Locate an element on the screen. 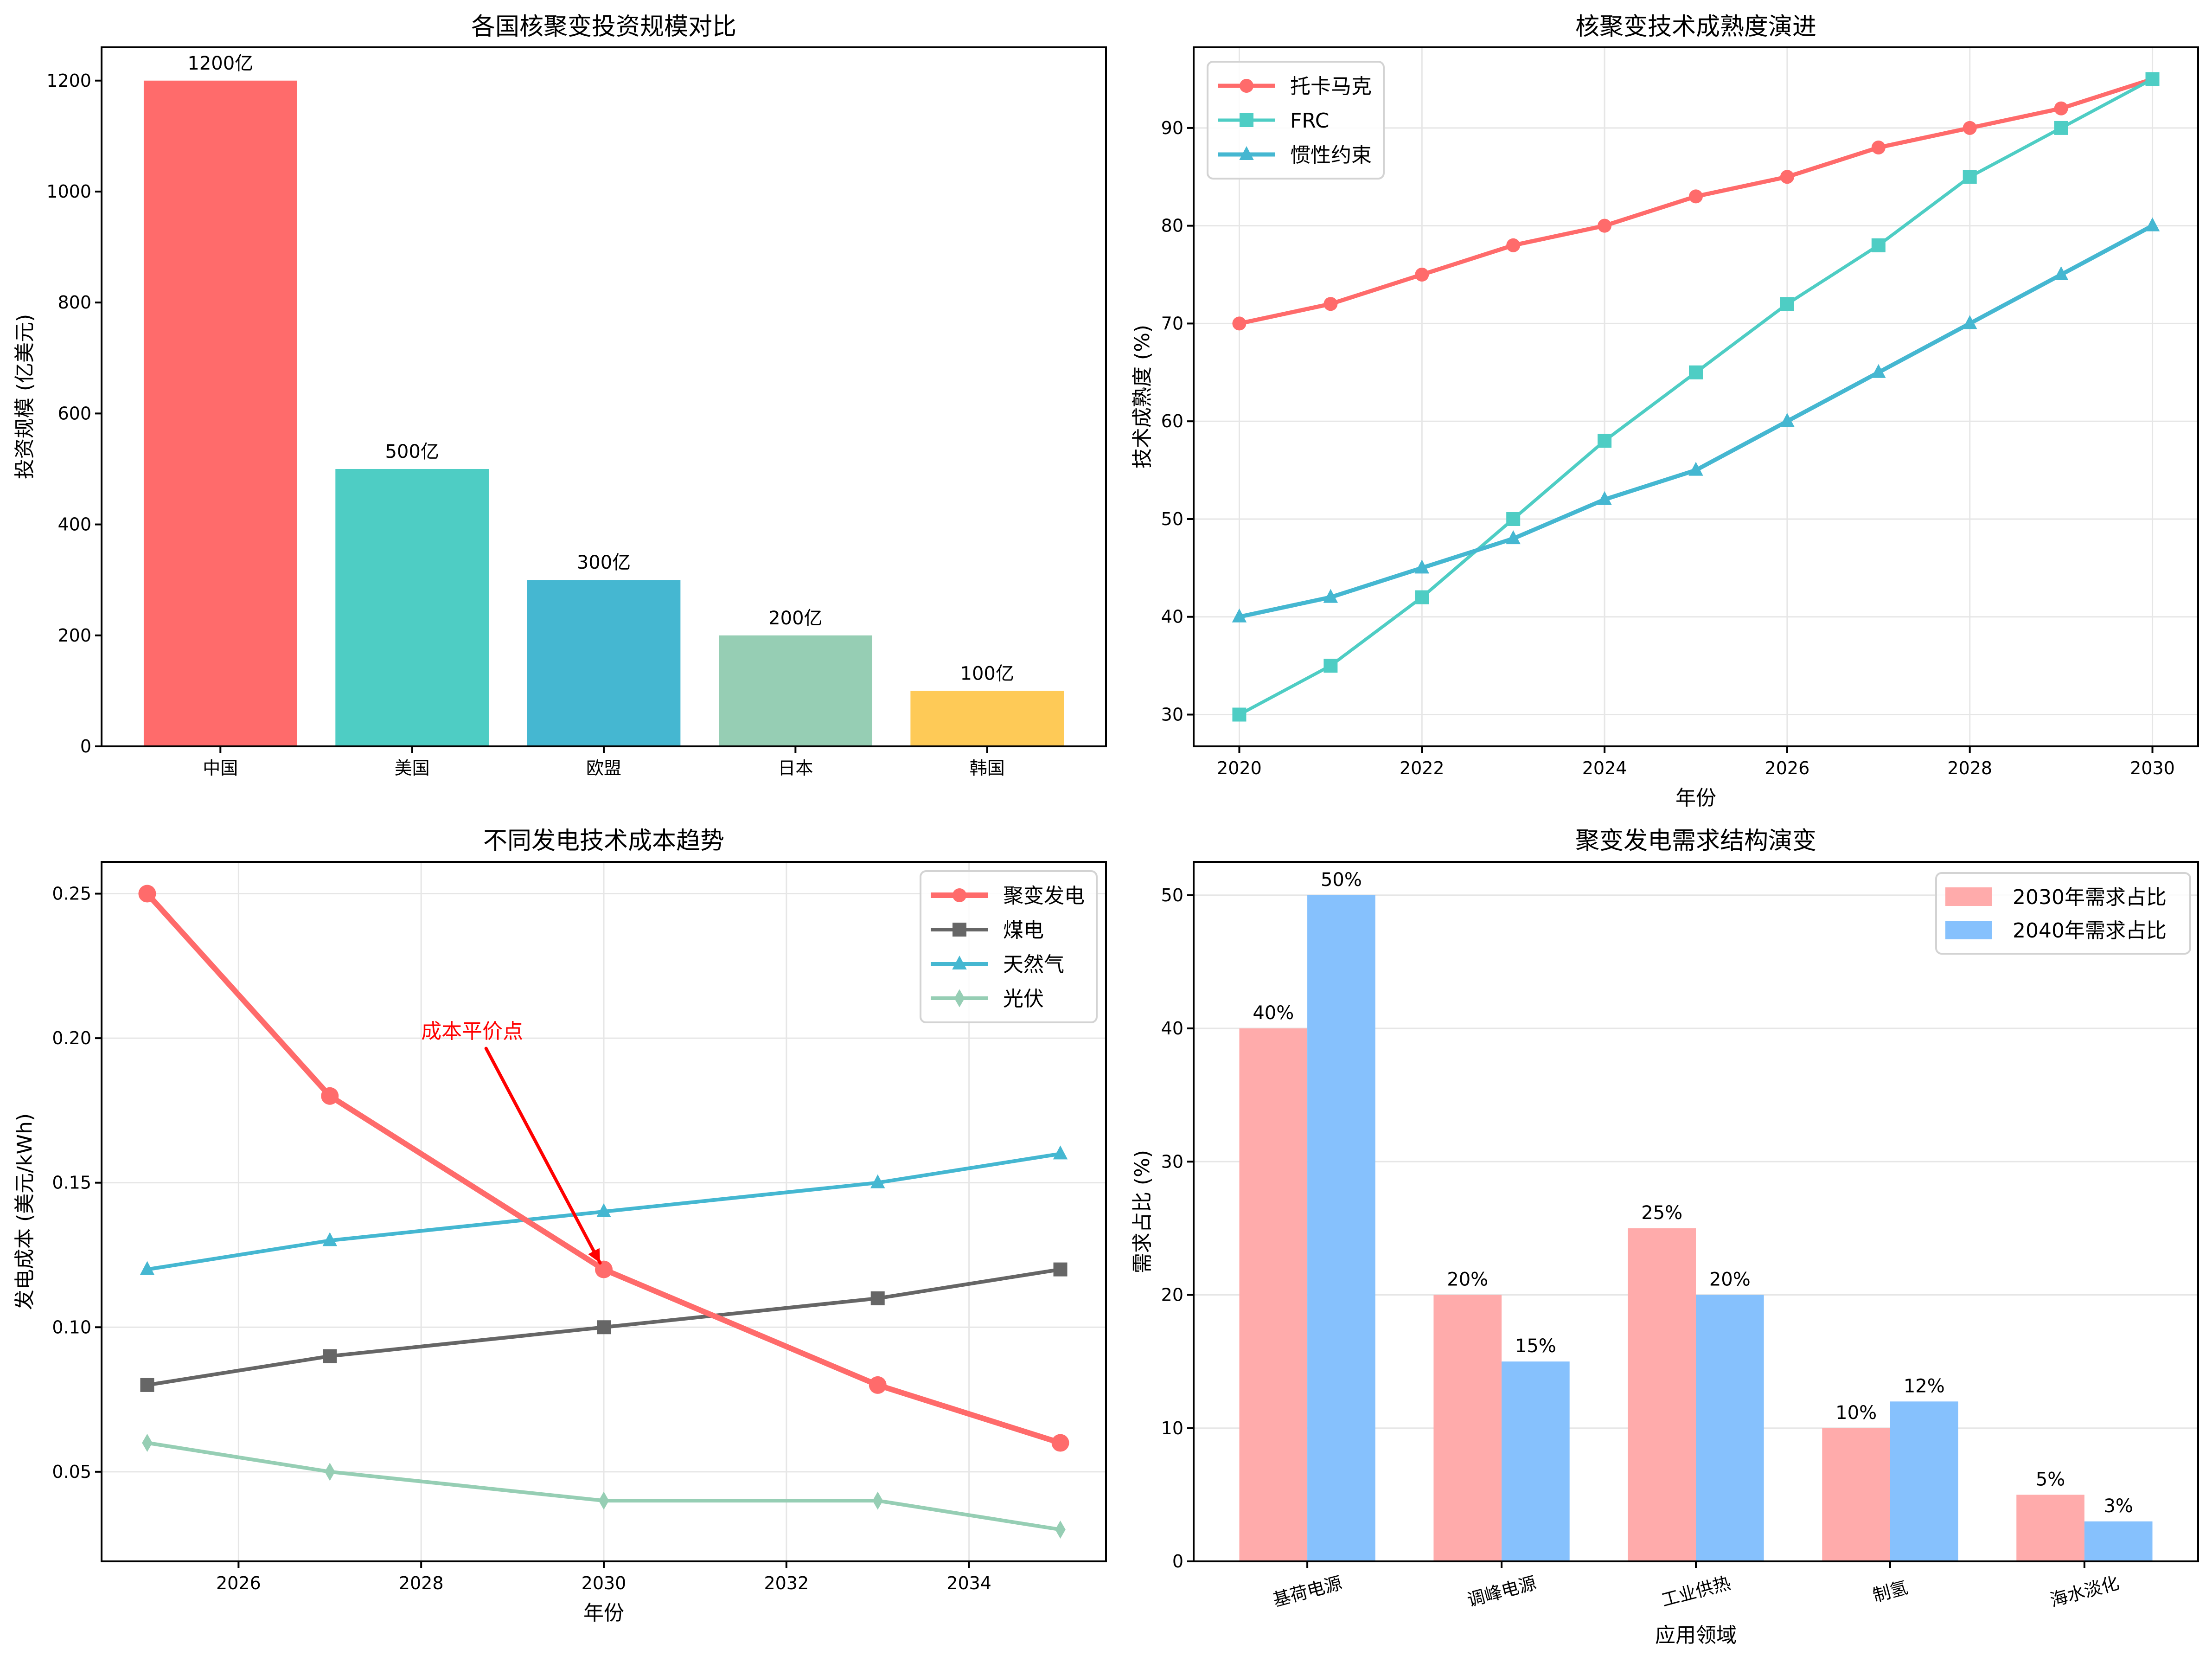 The height and width of the screenshot is (1656, 2212). series-diamond is located at coordinates (604, 1487).